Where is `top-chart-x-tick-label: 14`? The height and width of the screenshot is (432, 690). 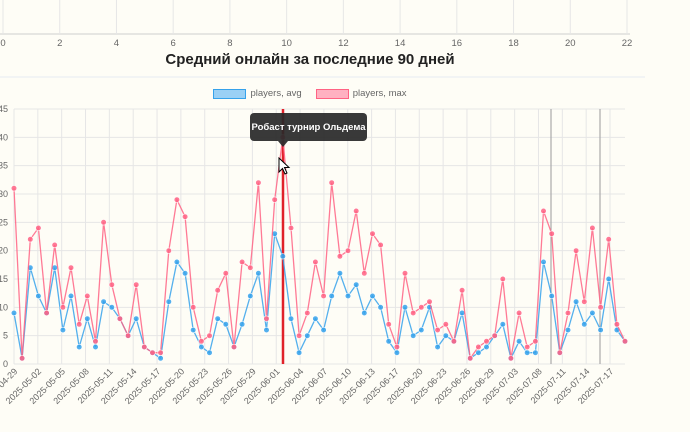
top-chart-x-tick-label: 14 is located at coordinates (400, 43).